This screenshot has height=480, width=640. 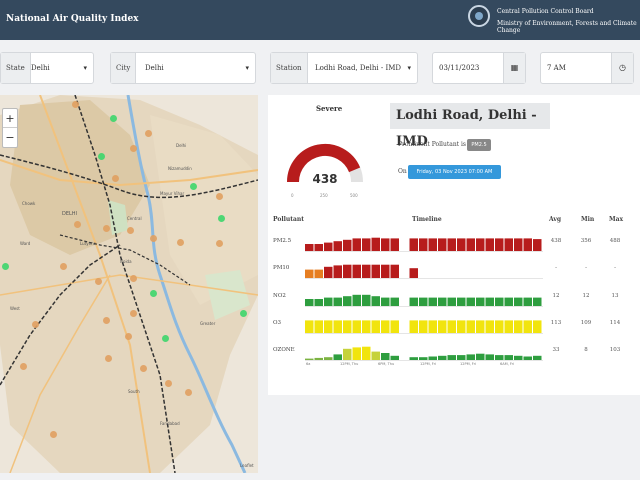 I want to click on city-select: City Delhi ▾, so click(x=183, y=68).